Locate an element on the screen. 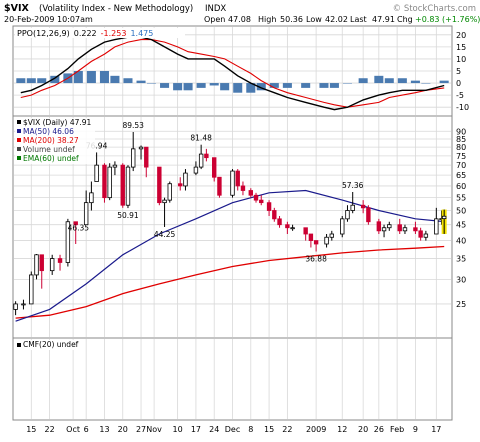 Image resolution: width=480 pixels, height=442 pixels. price-y-tick-label: 50 is located at coordinates (461, 211).